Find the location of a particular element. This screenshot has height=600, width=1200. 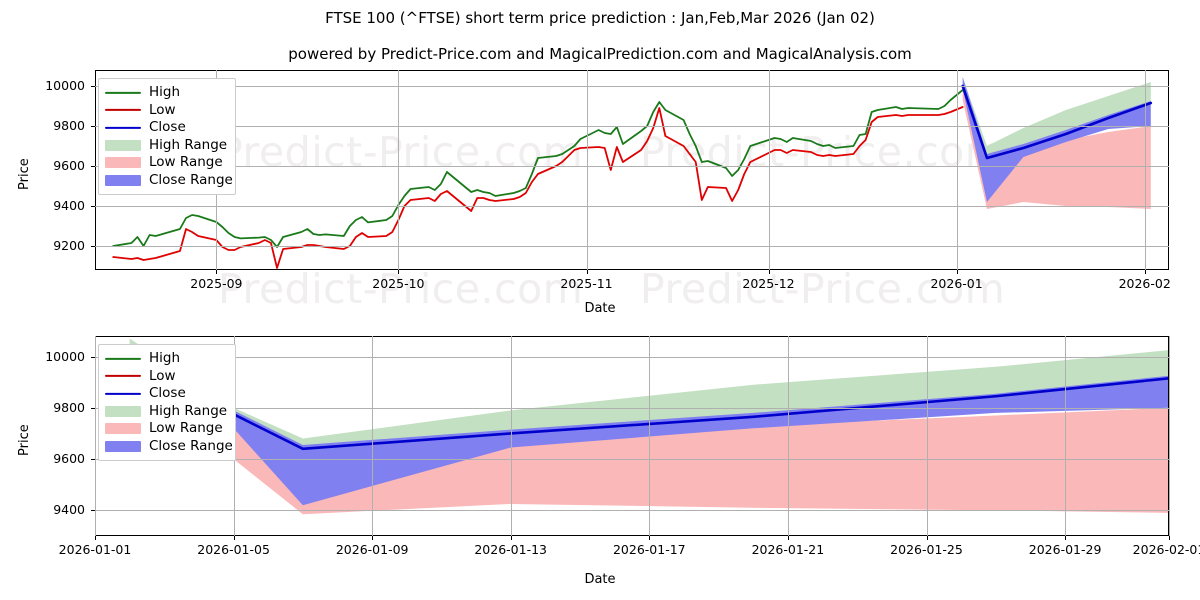

detail-x-axis-label: Date is located at coordinates (600, 579).